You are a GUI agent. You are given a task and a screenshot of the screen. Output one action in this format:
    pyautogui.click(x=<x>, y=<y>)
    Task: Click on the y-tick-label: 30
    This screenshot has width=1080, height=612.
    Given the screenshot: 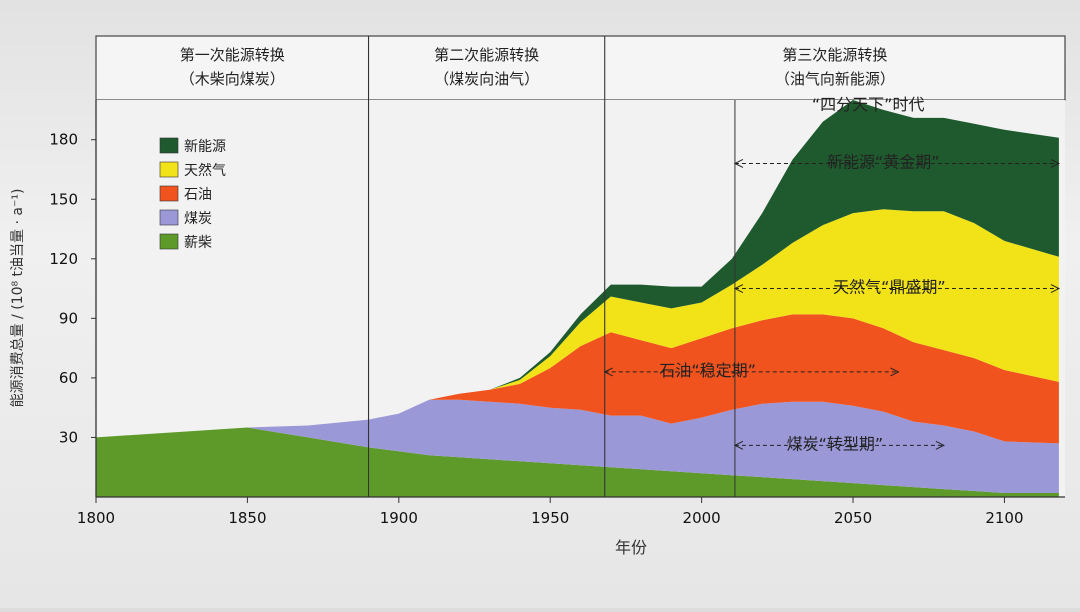 What is the action you would take?
    pyautogui.click(x=68, y=437)
    